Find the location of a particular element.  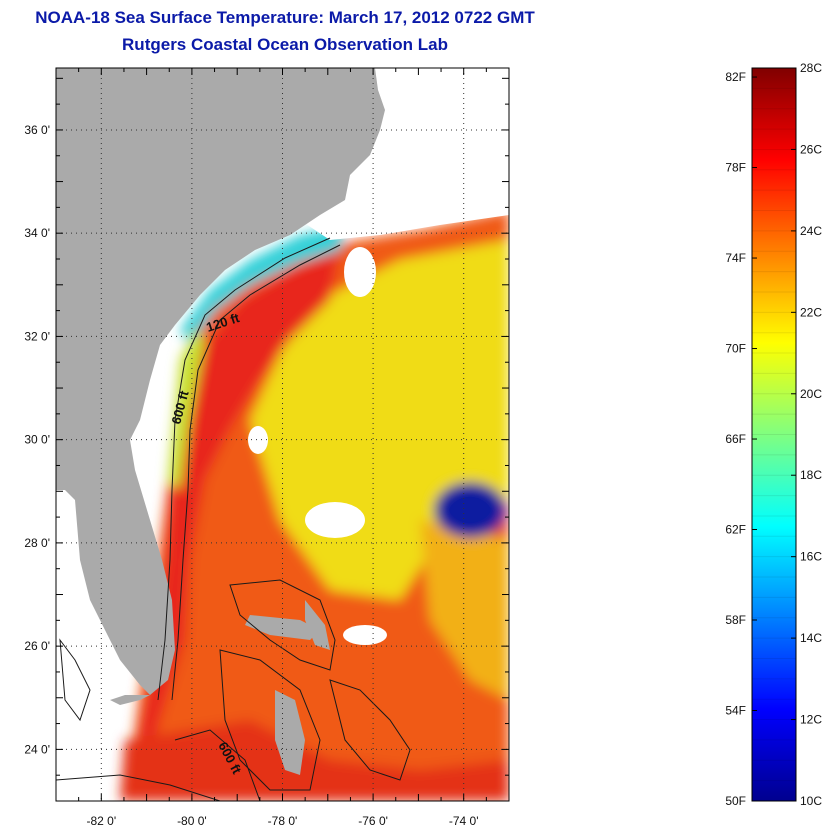

colorbar-bands is located at coordinates (774, 444).